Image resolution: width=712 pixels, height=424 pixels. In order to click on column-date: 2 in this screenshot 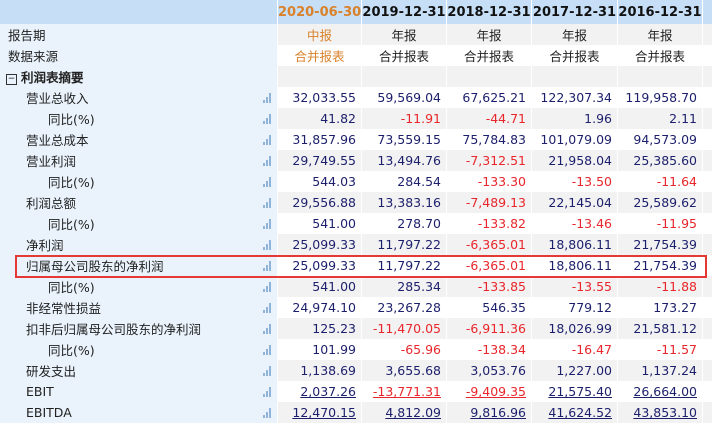, I will do `click(707, 12)`.